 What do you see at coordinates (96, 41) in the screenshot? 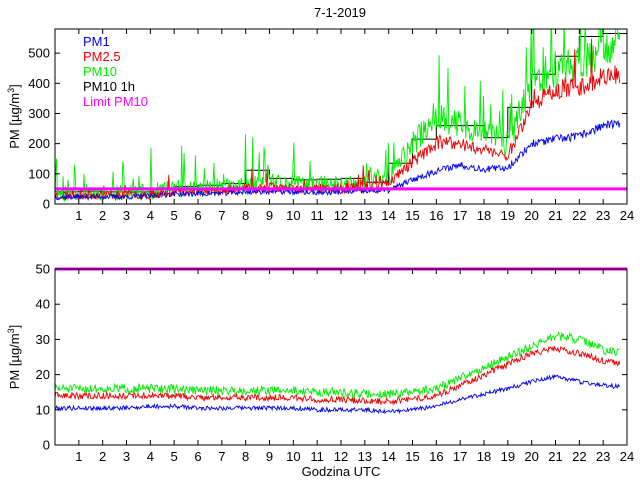
I see `legend-entry-pm1: PM1` at bounding box center [96, 41].